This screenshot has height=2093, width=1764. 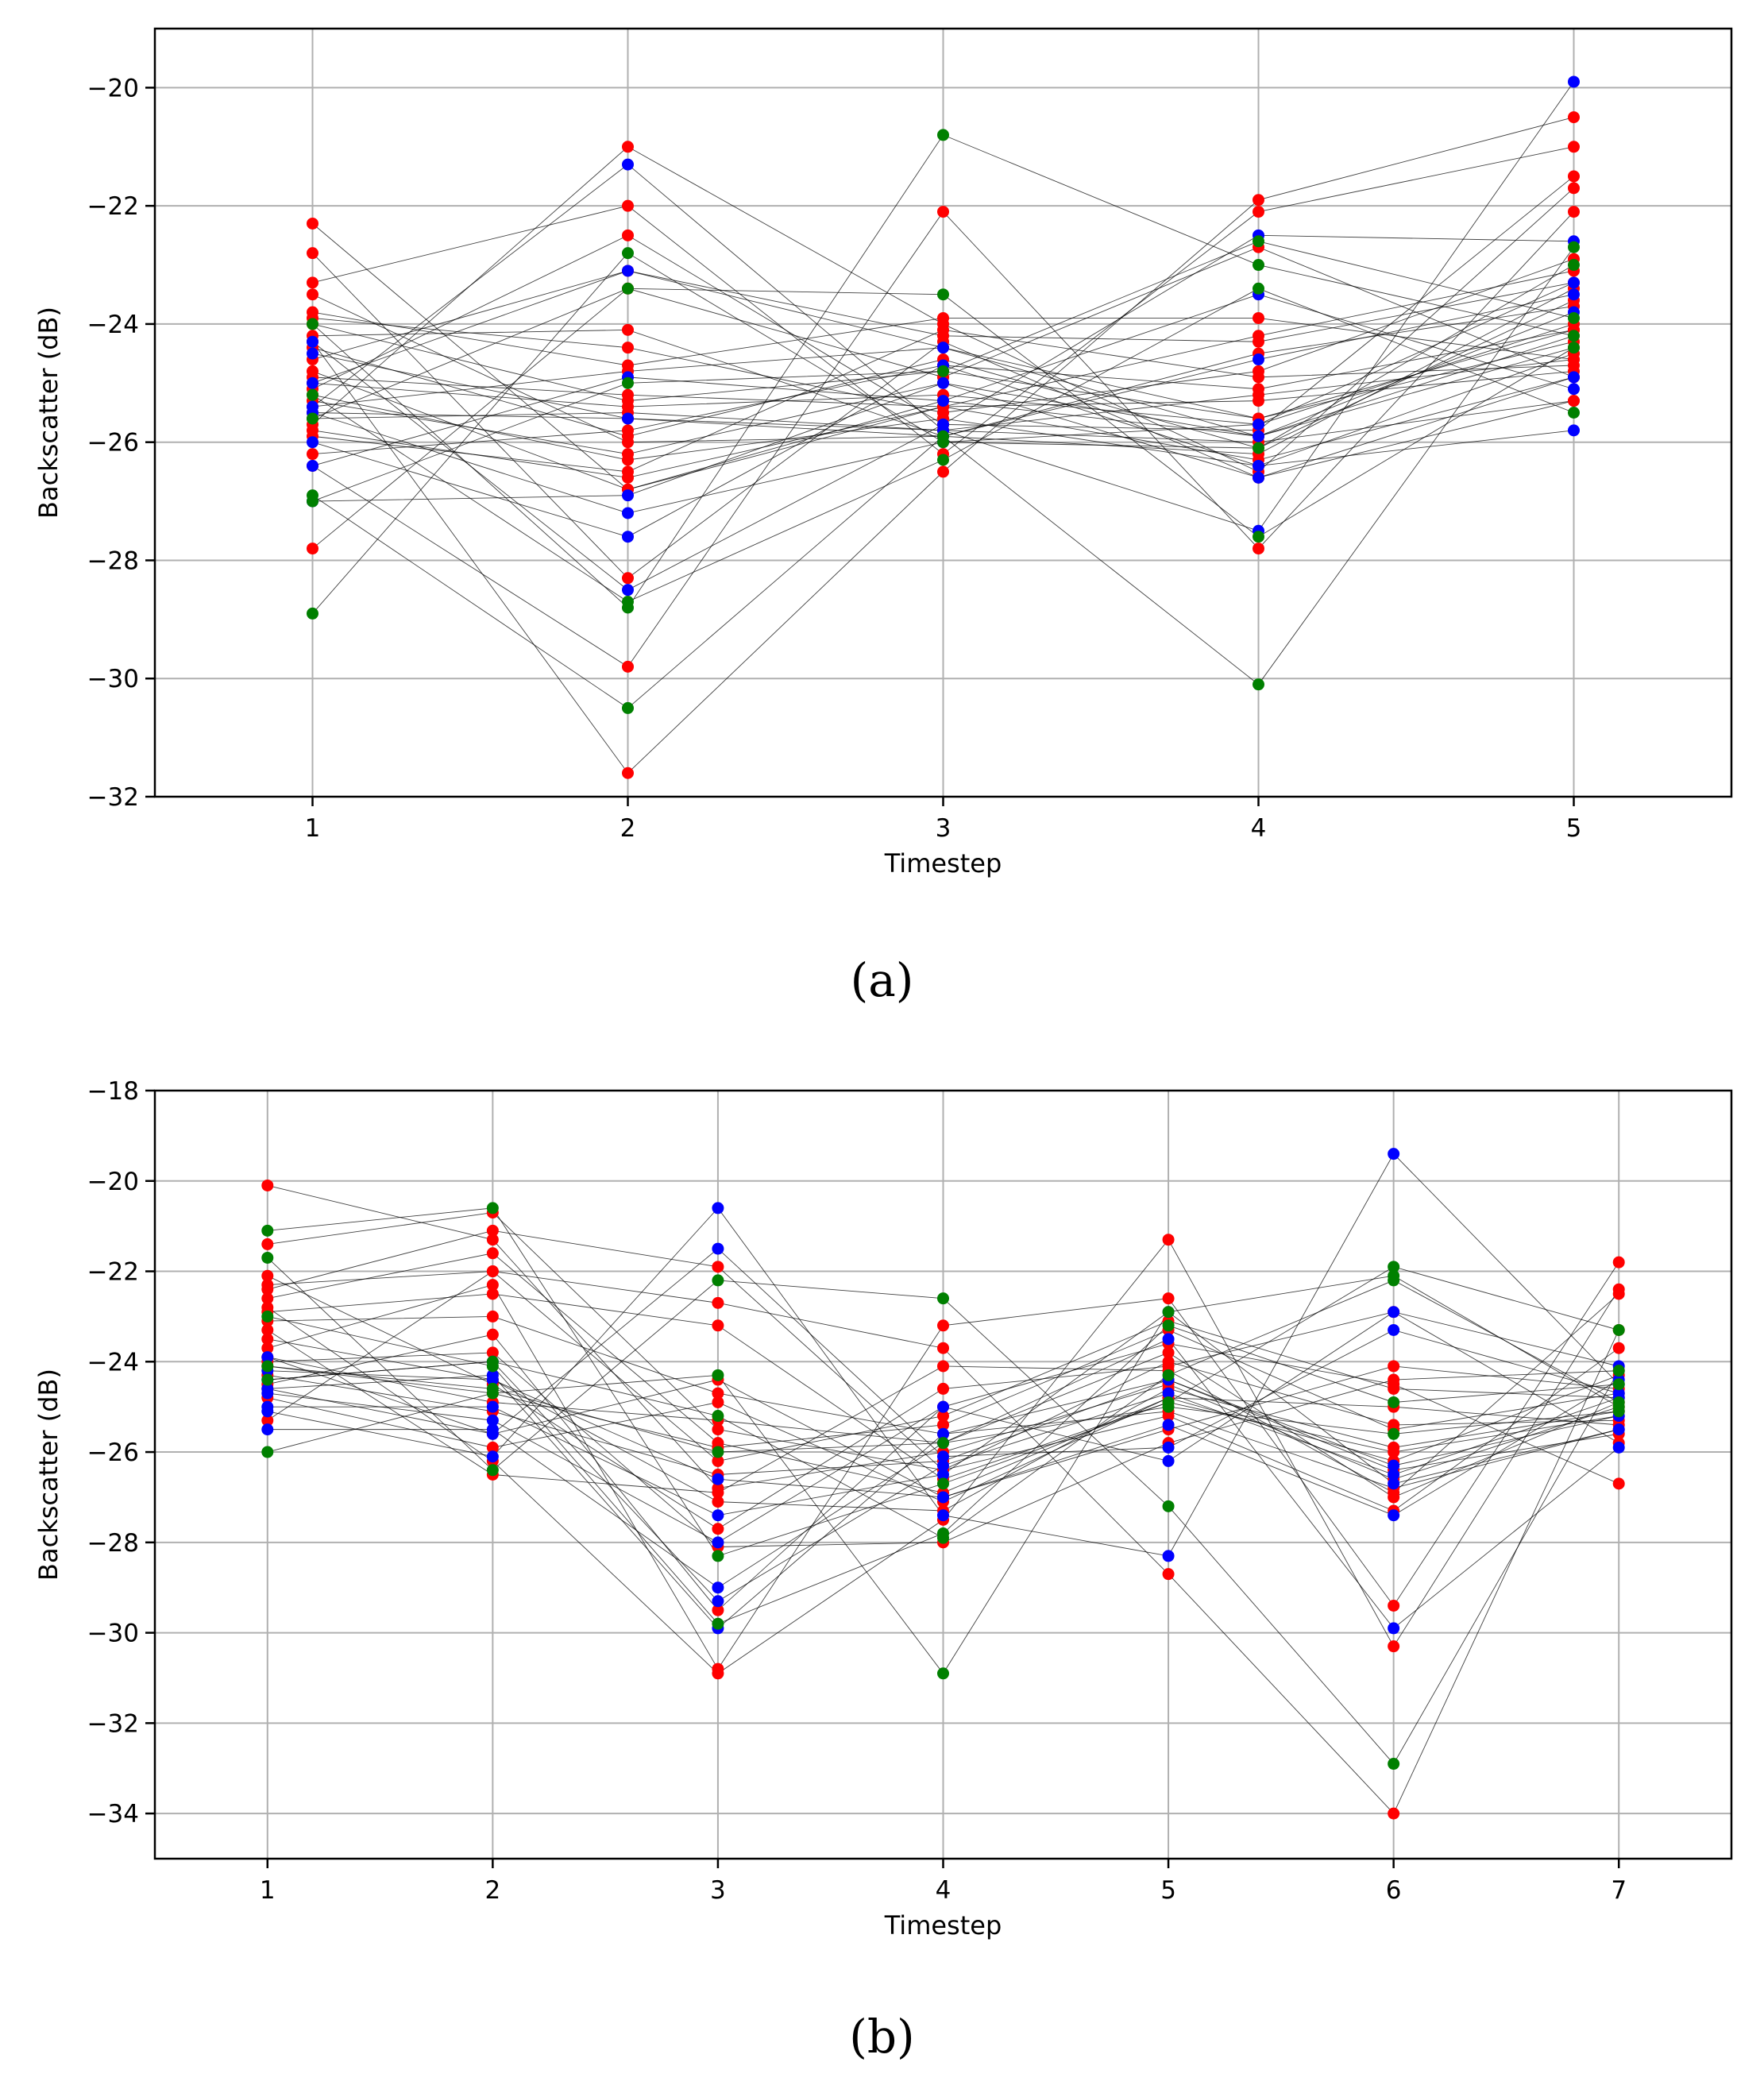 I want to click on x-axis-label: Timestep, so click(x=943, y=863).